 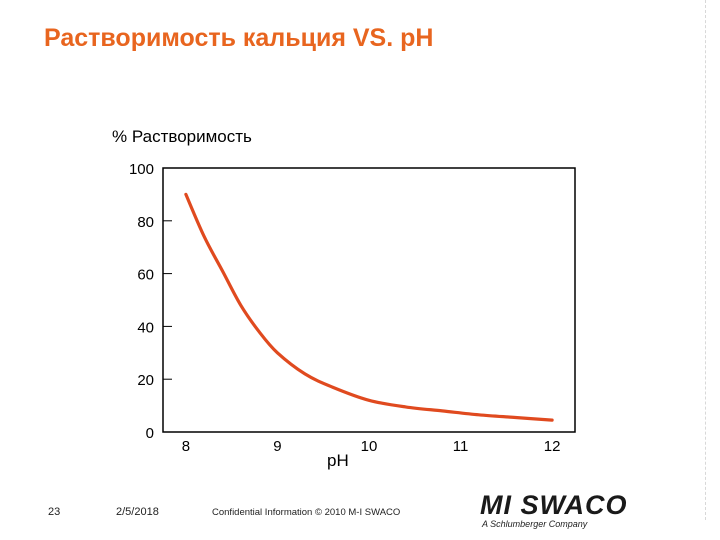 What do you see at coordinates (145, 380) in the screenshot?
I see `y-tick-label: 20` at bounding box center [145, 380].